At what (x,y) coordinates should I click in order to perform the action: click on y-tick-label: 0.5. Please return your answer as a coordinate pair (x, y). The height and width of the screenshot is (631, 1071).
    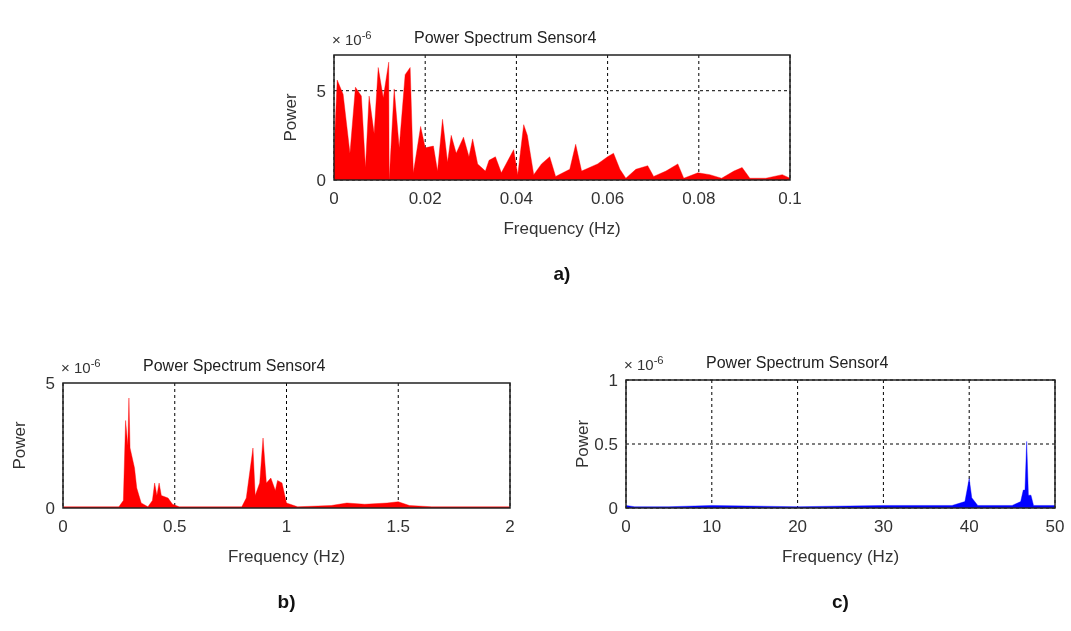
    Looking at the image, I should click on (606, 444).